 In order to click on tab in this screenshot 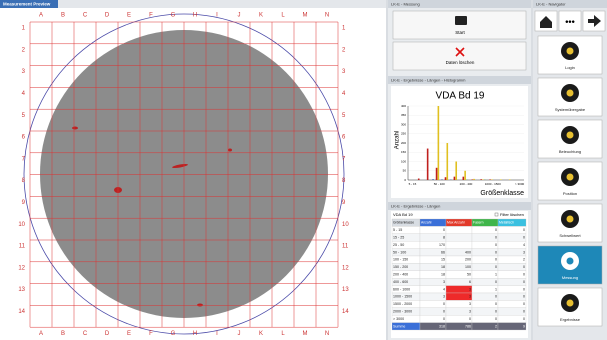, I will do `click(29, 4)`.